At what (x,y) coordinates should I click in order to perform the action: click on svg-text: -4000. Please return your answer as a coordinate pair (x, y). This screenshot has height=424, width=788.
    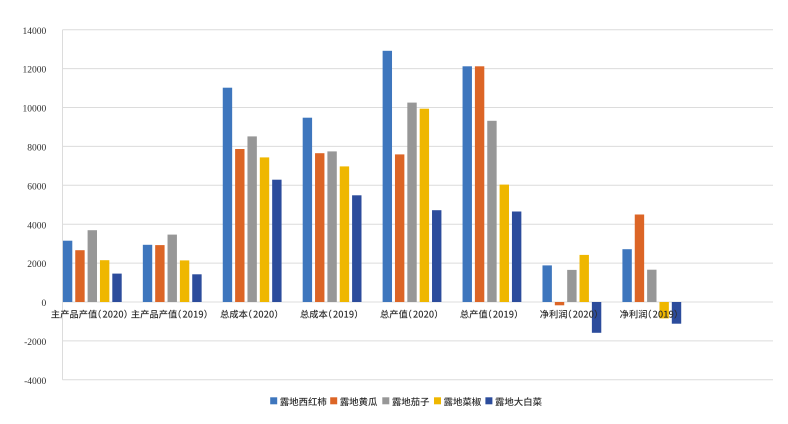
    Looking at the image, I should click on (35, 382).